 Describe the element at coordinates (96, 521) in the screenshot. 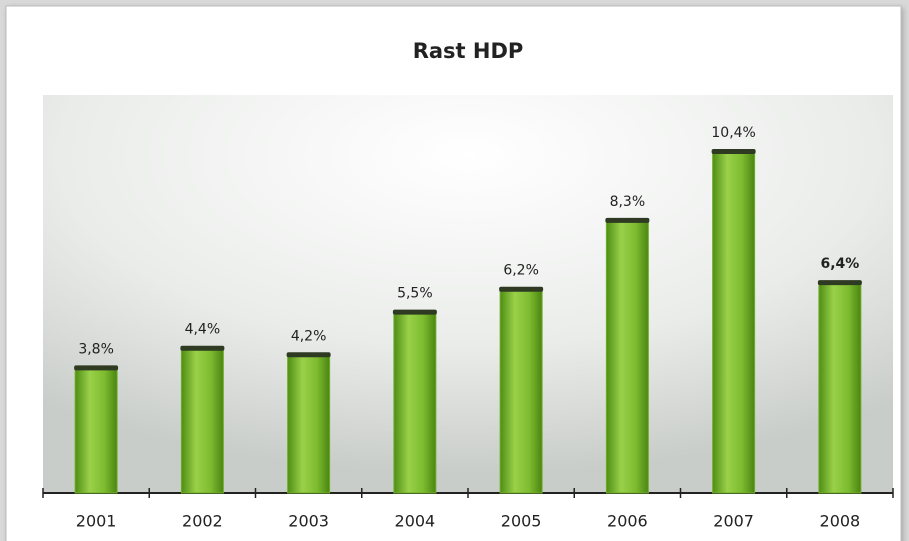

I see `x-tick-label: 2001` at that location.